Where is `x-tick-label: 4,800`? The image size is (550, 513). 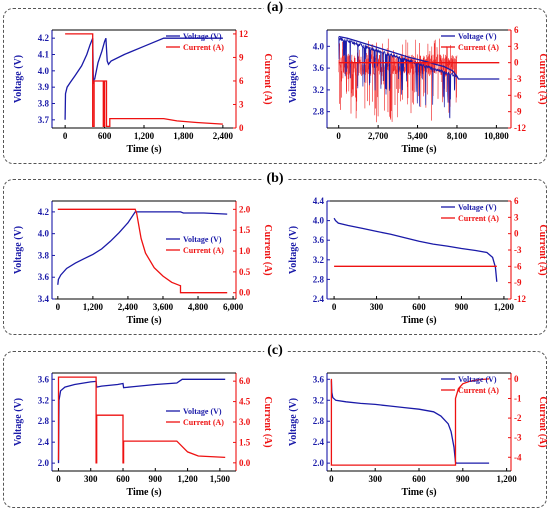
x-tick-label: 4,800 is located at coordinates (198, 307).